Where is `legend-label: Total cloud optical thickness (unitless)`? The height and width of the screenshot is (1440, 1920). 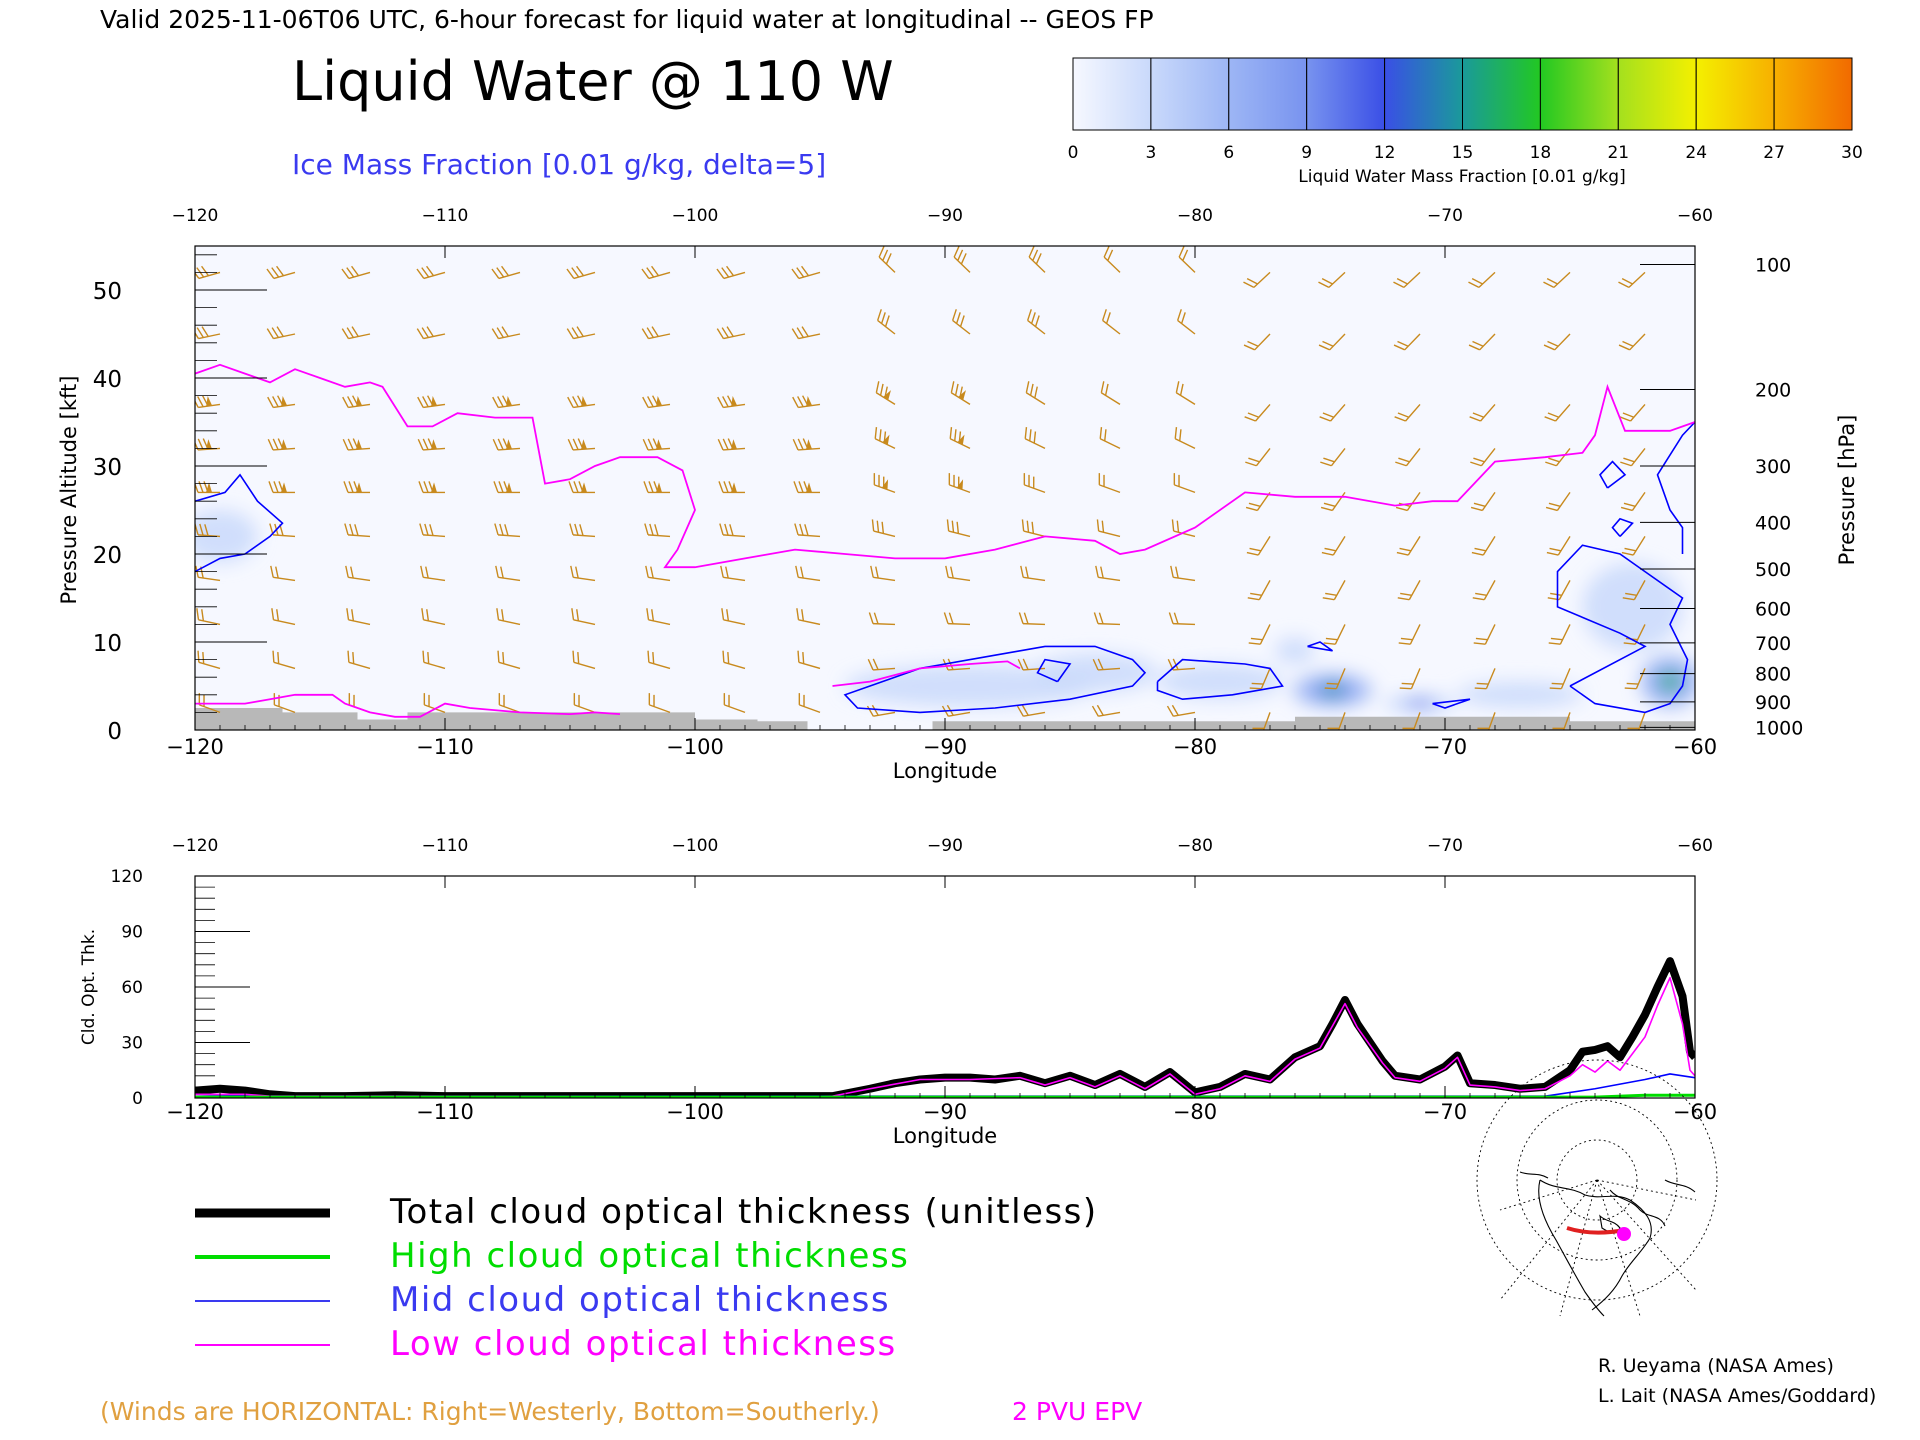
legend-label: Total cloud optical thickness (unitless) is located at coordinates (743, 1212).